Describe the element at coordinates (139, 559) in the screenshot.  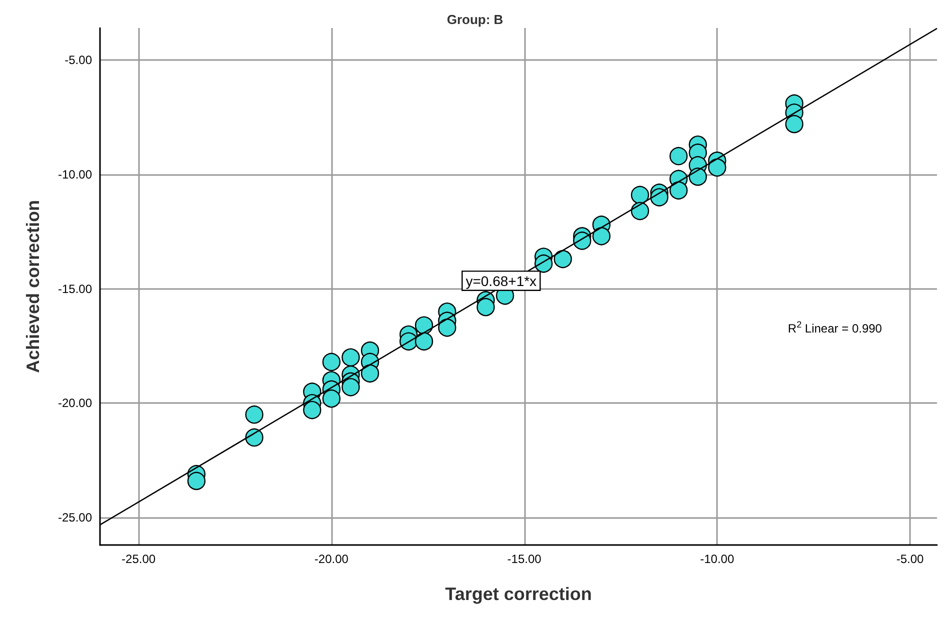
I see `x-tick-label: -25.00` at that location.